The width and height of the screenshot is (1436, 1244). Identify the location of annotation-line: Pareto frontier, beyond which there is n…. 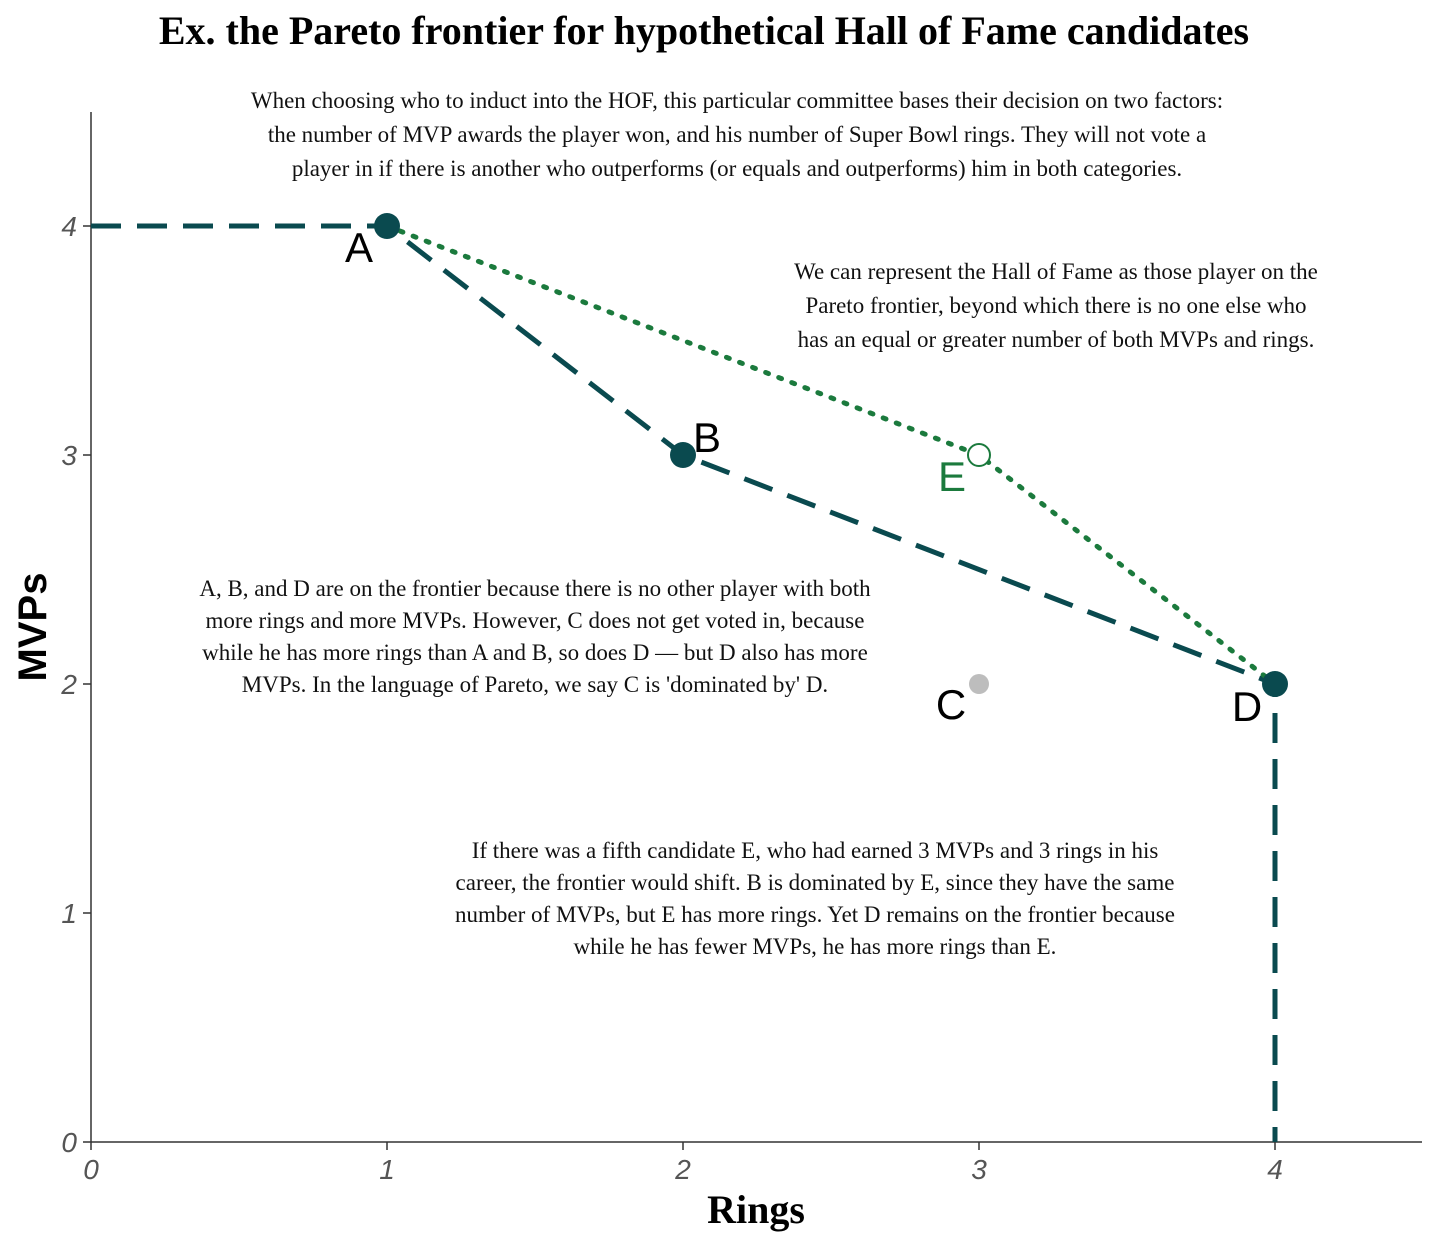
(1055, 305).